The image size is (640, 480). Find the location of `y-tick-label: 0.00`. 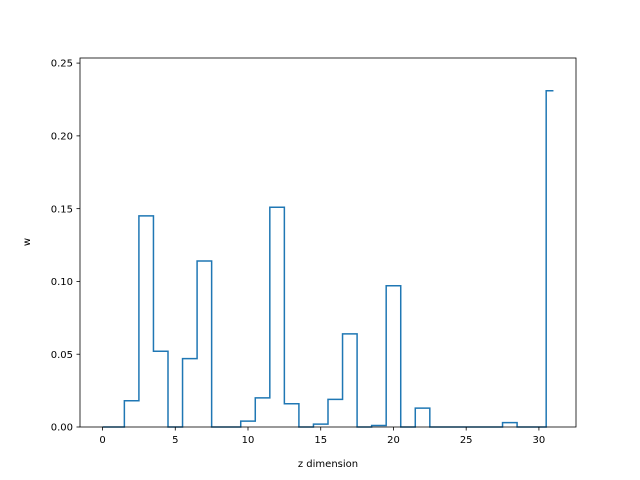

y-tick-label: 0.00 is located at coordinates (62, 428).